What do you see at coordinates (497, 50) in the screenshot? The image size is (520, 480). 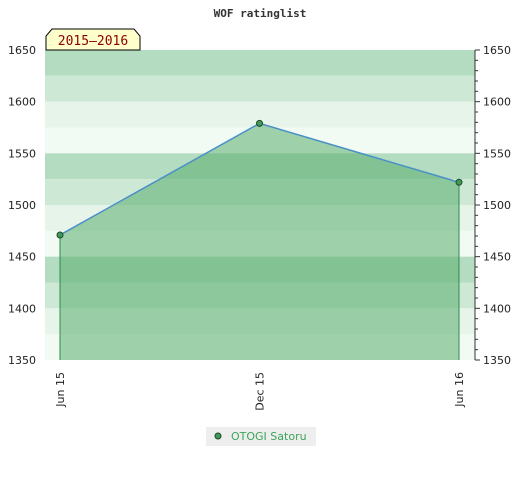 I see `y-tick-label-right: 1650` at bounding box center [497, 50].